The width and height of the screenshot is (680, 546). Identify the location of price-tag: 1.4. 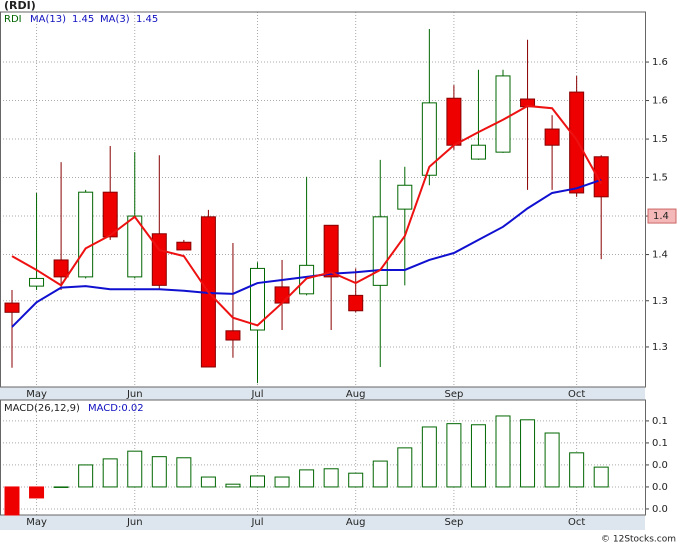
(661, 216).